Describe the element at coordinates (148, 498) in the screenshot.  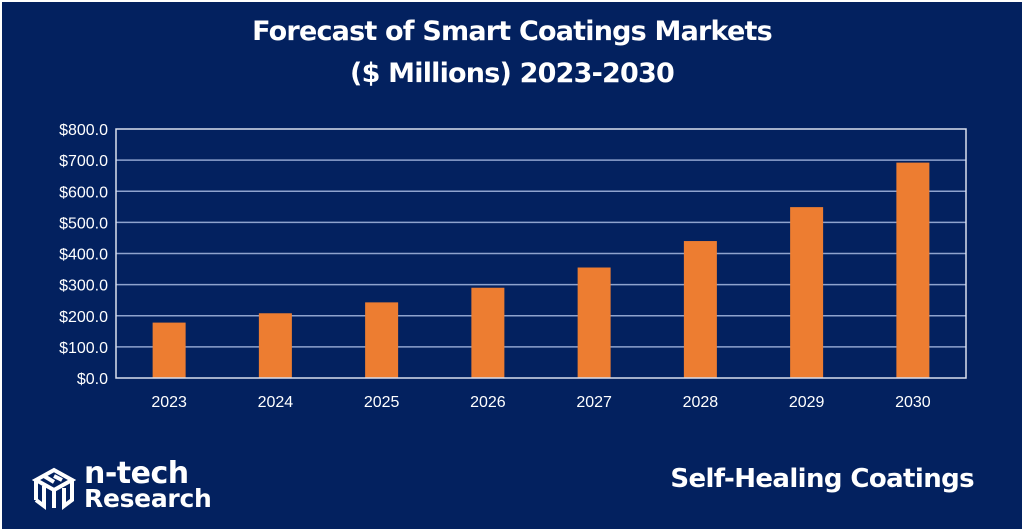
I see `logo-text-research: Research` at that location.